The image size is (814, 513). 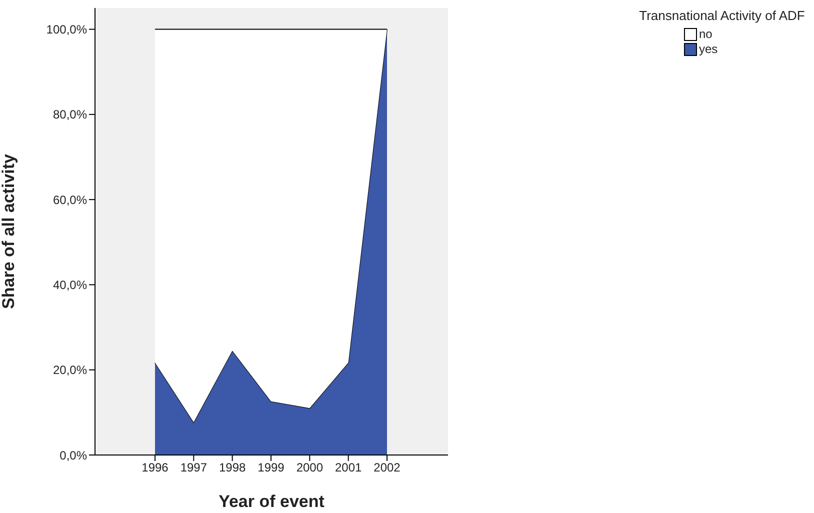 I want to click on legend-title: Transnational Activity of ADF, so click(x=722, y=15).